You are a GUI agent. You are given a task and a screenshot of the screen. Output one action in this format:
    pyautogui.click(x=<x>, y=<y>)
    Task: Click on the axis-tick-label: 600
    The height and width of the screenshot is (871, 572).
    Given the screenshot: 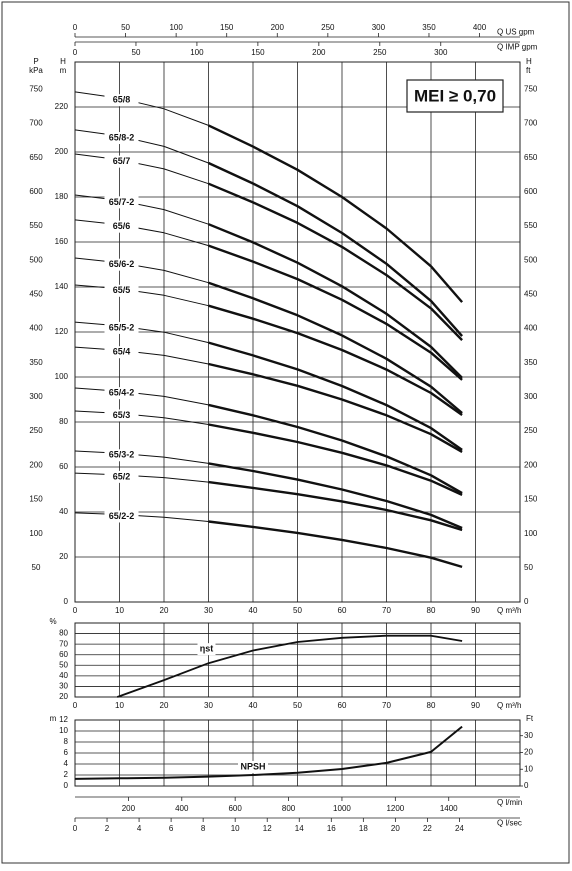 What is the action you would take?
    pyautogui.click(x=531, y=191)
    